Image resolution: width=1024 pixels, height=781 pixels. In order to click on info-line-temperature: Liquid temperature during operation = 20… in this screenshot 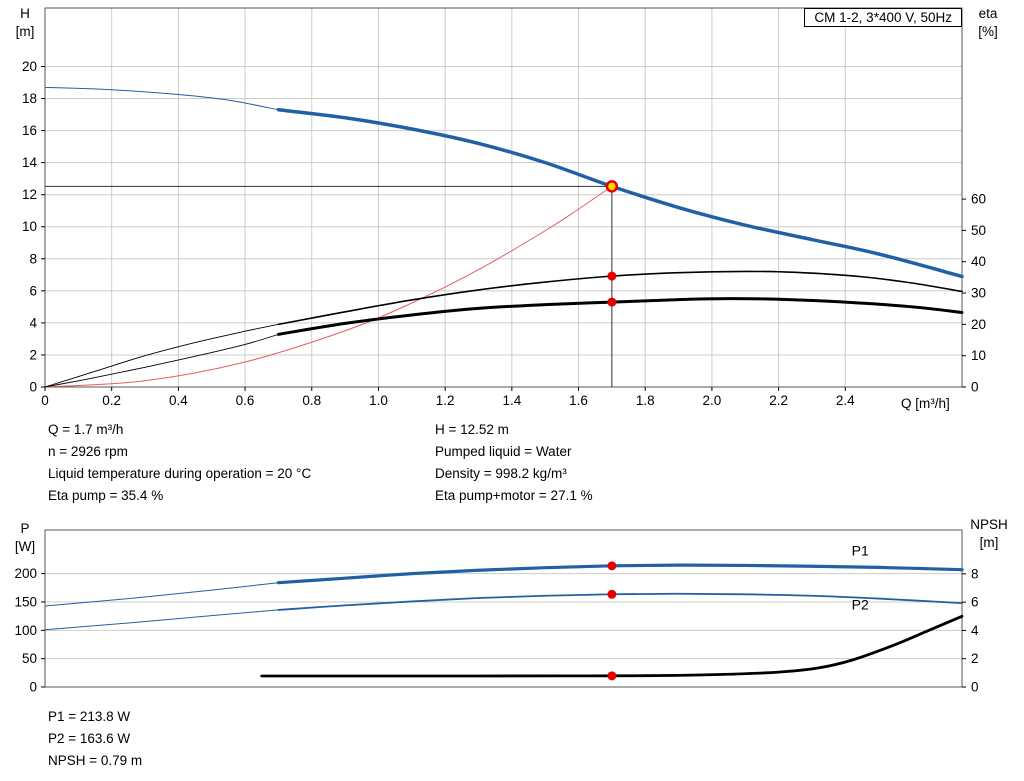, I will do `click(180, 473)`.